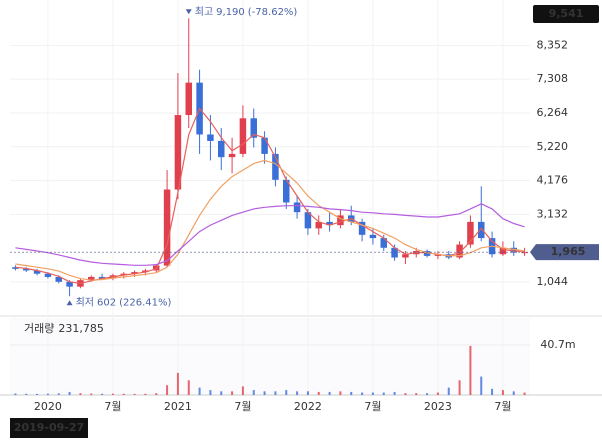  I want to click on annotation: 최저 602 (226.41%), so click(124, 302).